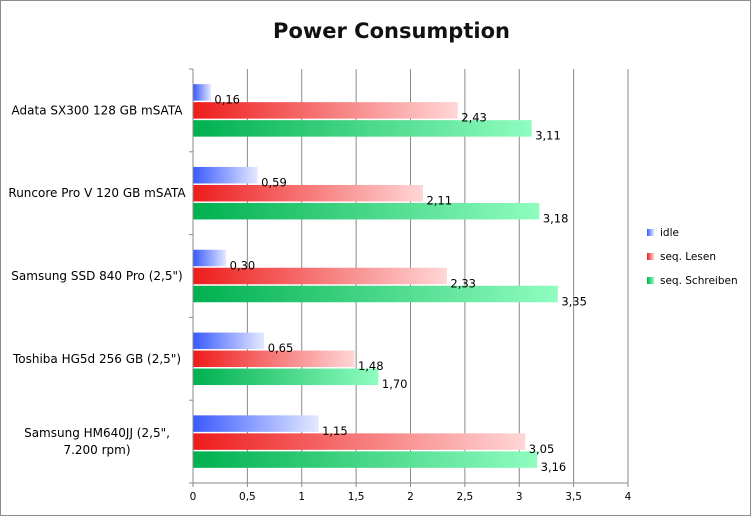  What do you see at coordinates (542, 449) in the screenshot?
I see `data-label: 3,05` at bounding box center [542, 449].